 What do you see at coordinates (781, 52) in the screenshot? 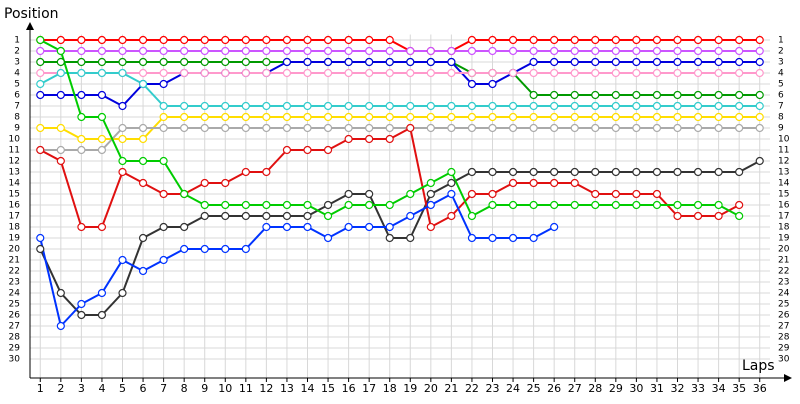
I see `y-tick-label-right: 2` at bounding box center [781, 52].